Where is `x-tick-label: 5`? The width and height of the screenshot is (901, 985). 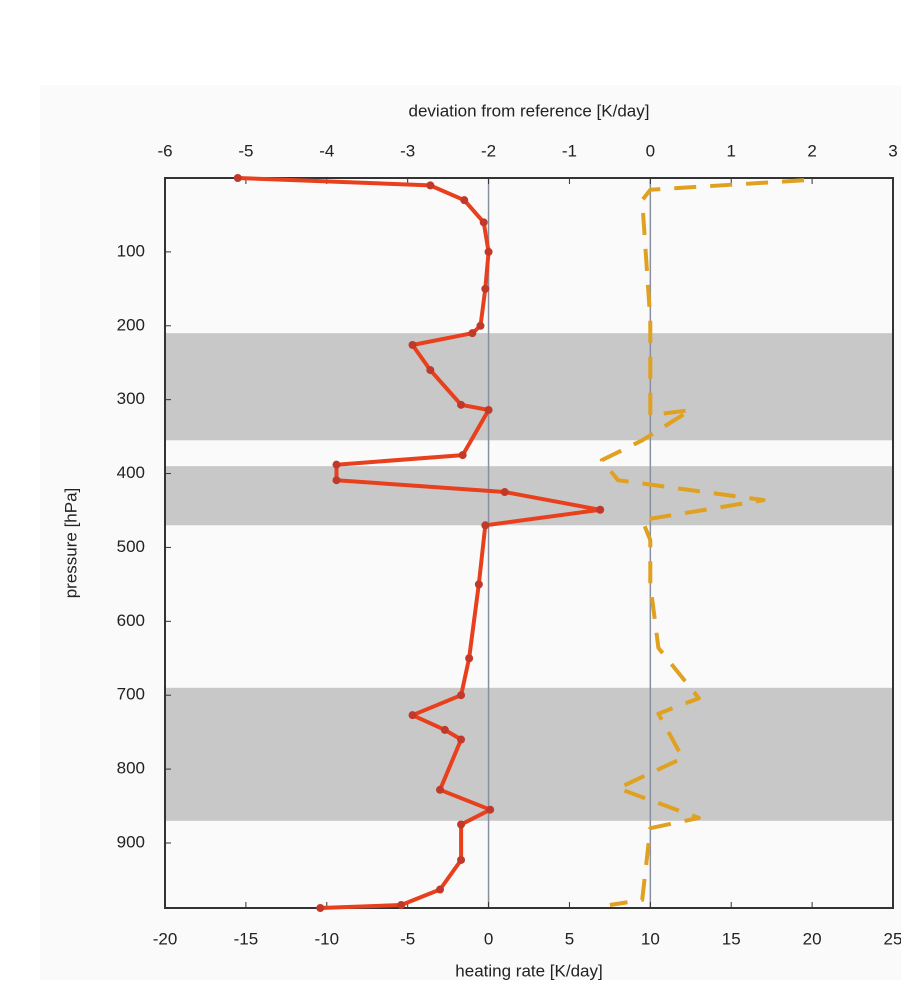
x-tick-label: 5 is located at coordinates (569, 938).